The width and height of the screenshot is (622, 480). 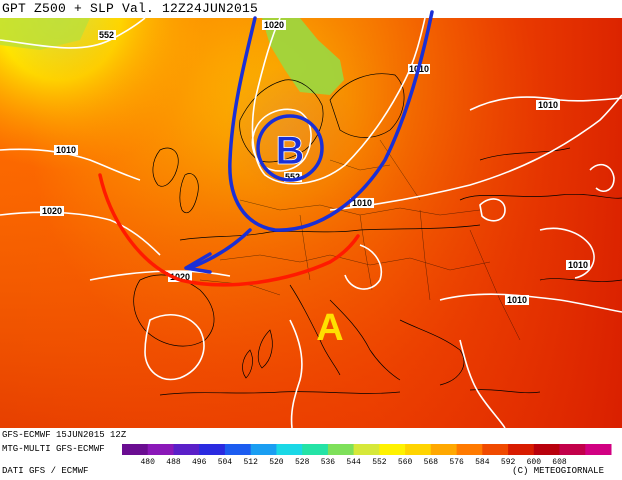 What do you see at coordinates (328, 462) in the screenshot?
I see `legend-tick-label: 536` at bounding box center [328, 462].